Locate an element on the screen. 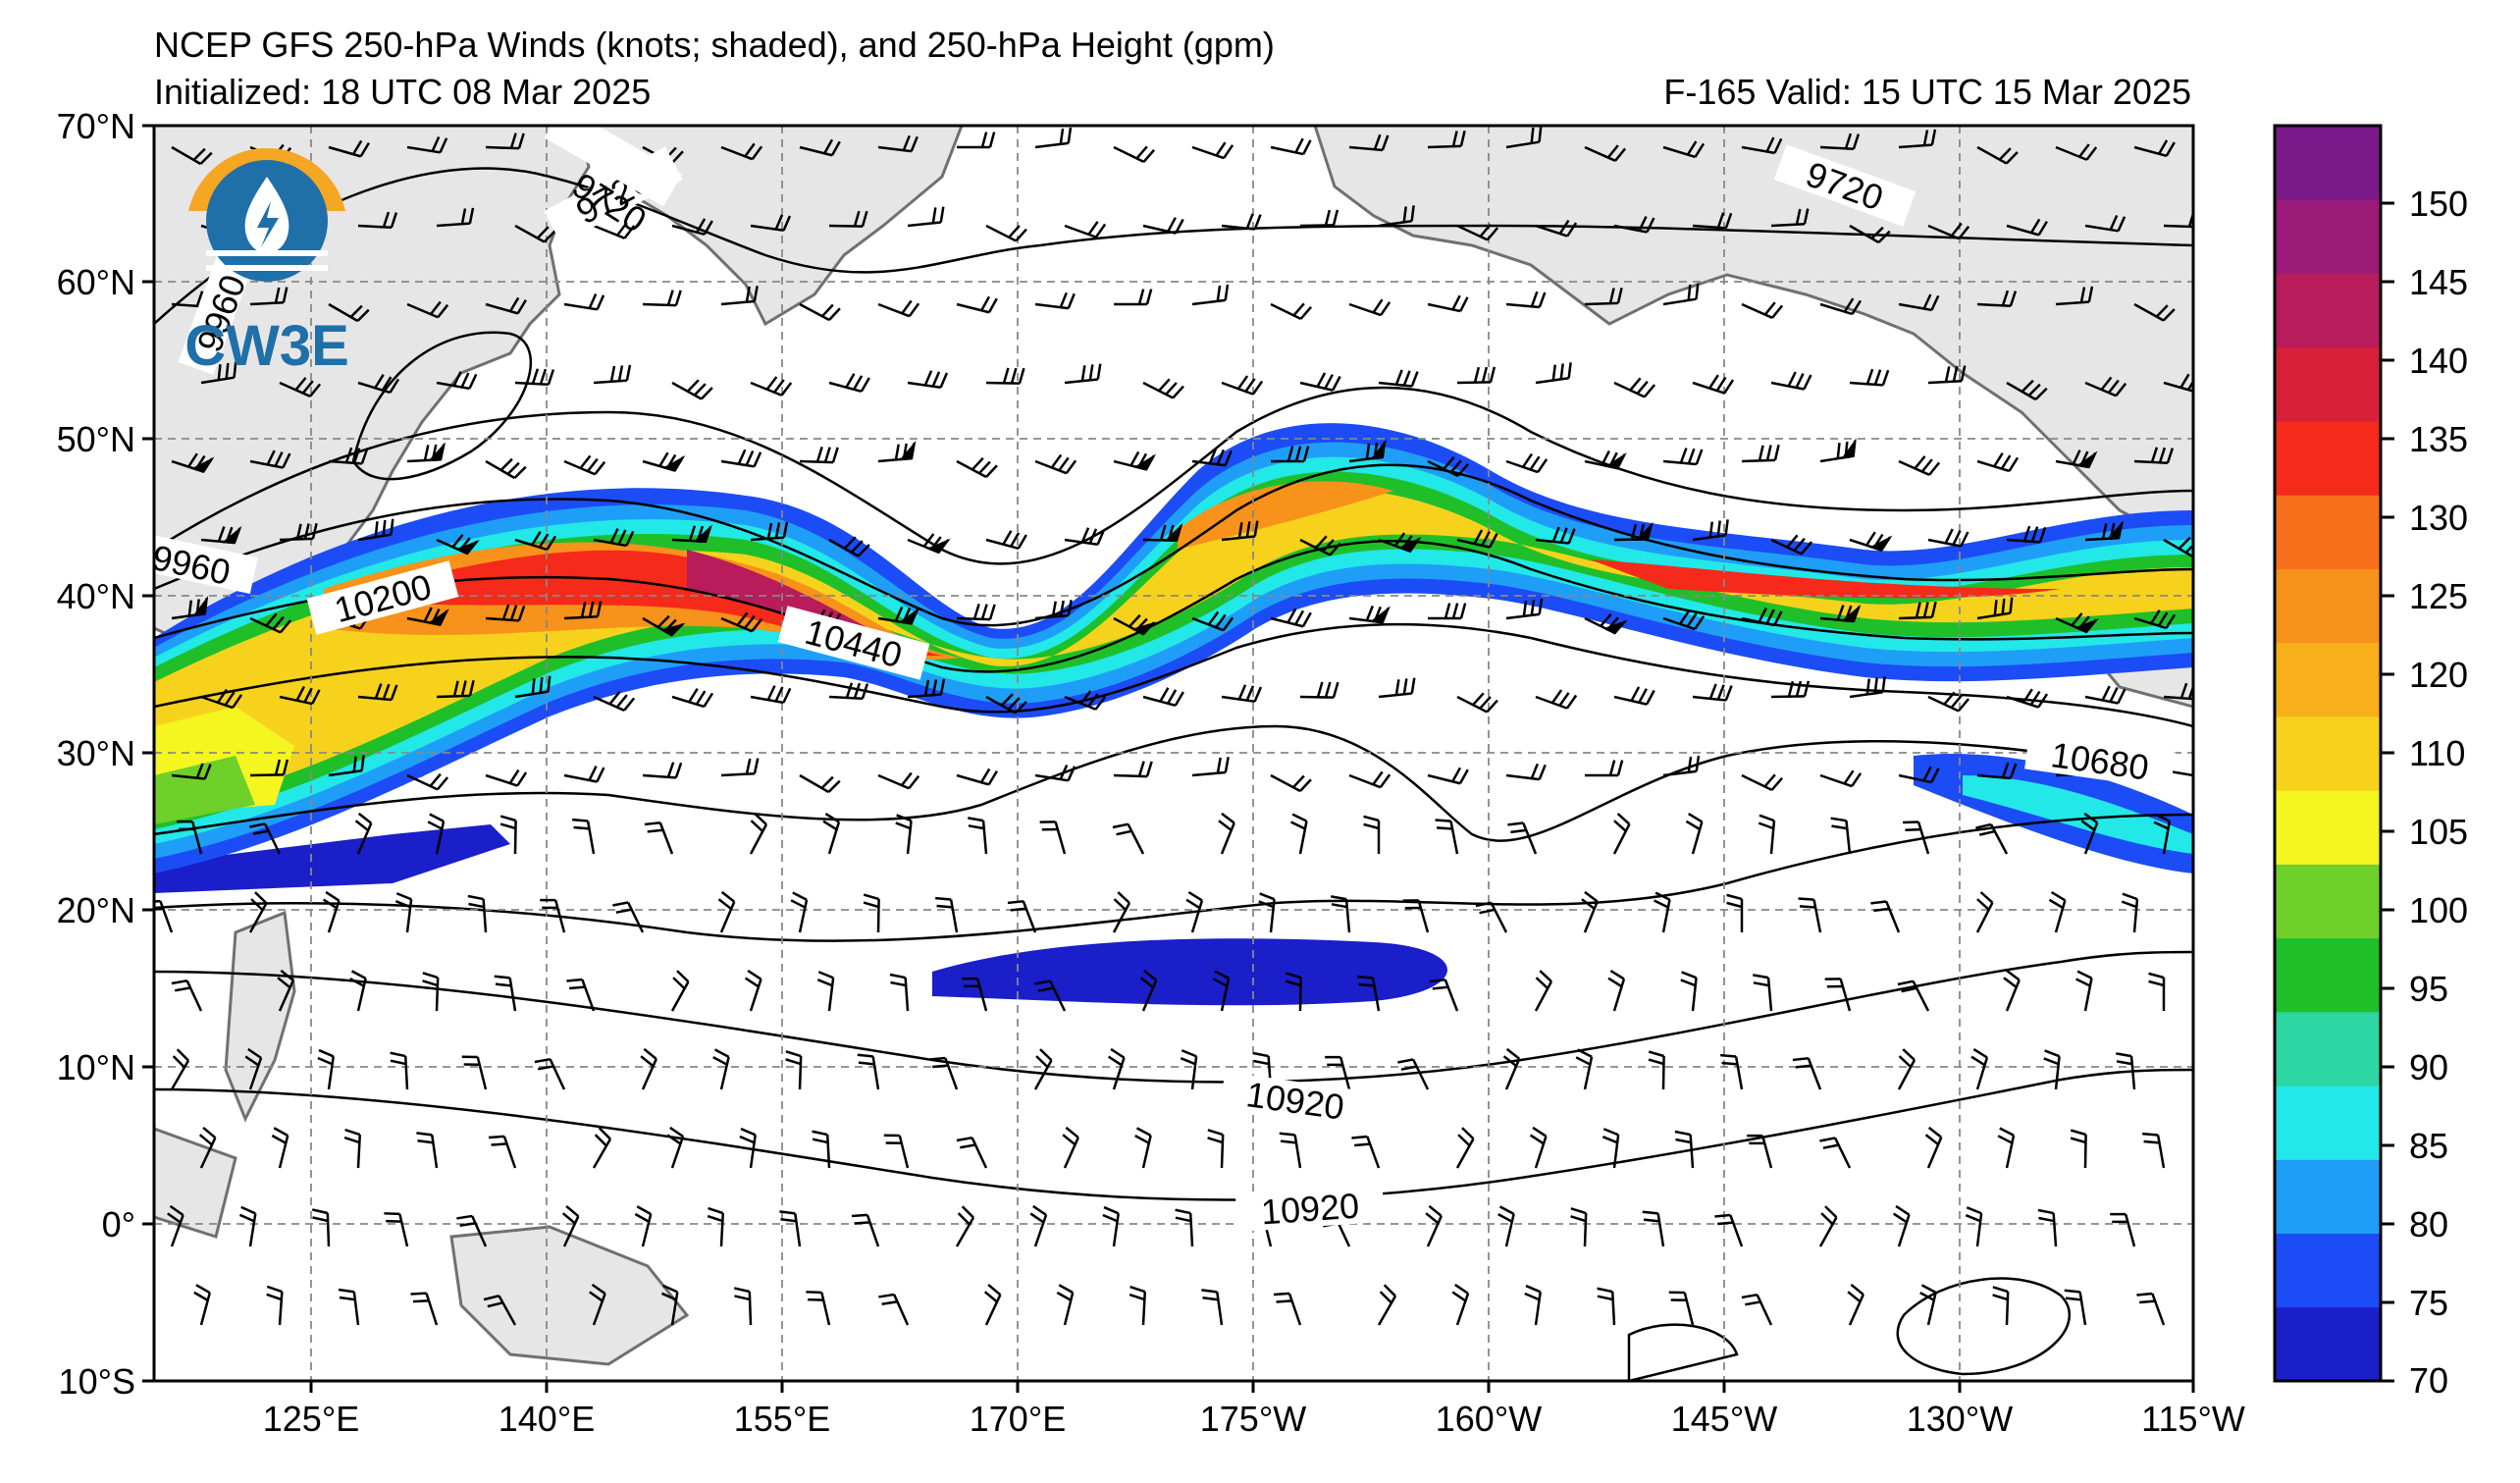 The height and width of the screenshot is (1483, 2520). colorbar-tick-label: 135 is located at coordinates (2438, 439).